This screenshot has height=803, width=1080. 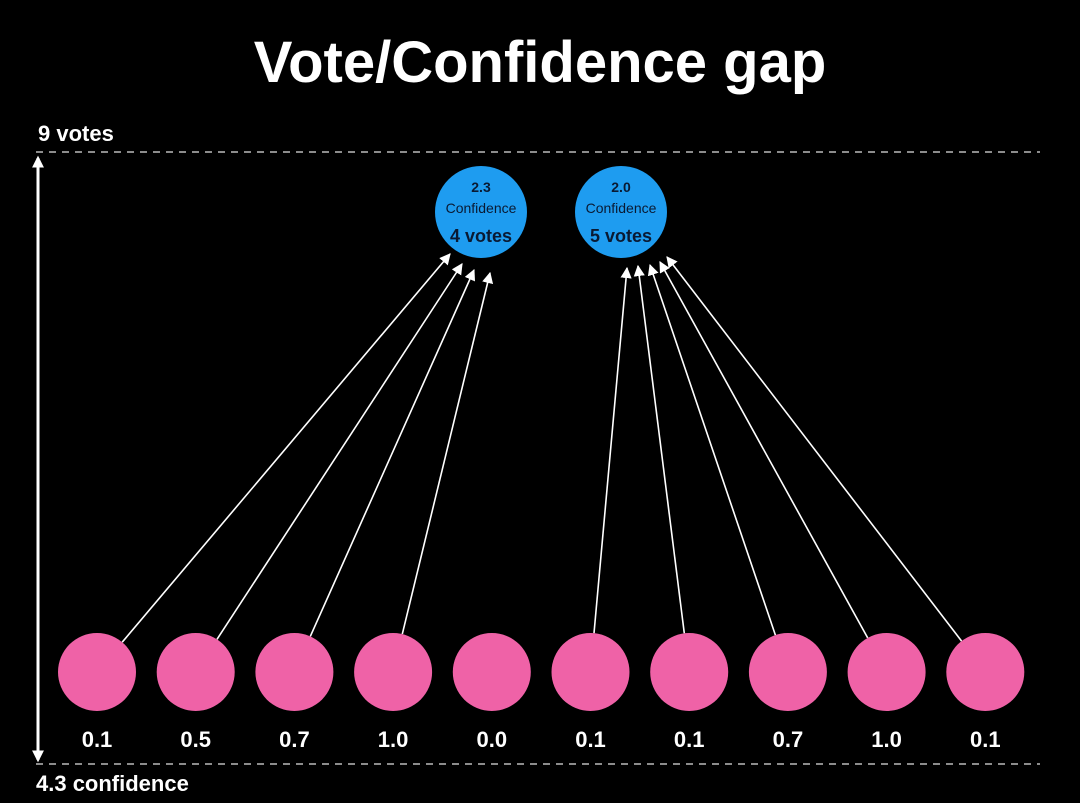 I want to click on candidate-2: 2.0 Confidence 5 votes, so click(x=621, y=212).